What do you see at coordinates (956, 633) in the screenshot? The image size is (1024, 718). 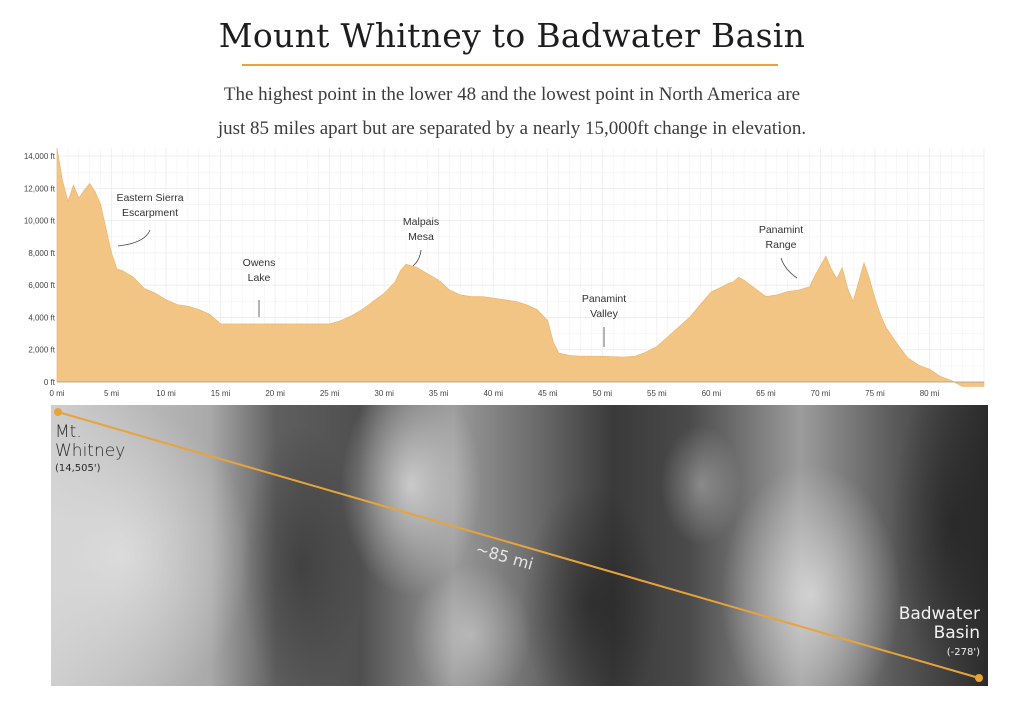 I see `end-name-line-2: Basin` at bounding box center [956, 633].